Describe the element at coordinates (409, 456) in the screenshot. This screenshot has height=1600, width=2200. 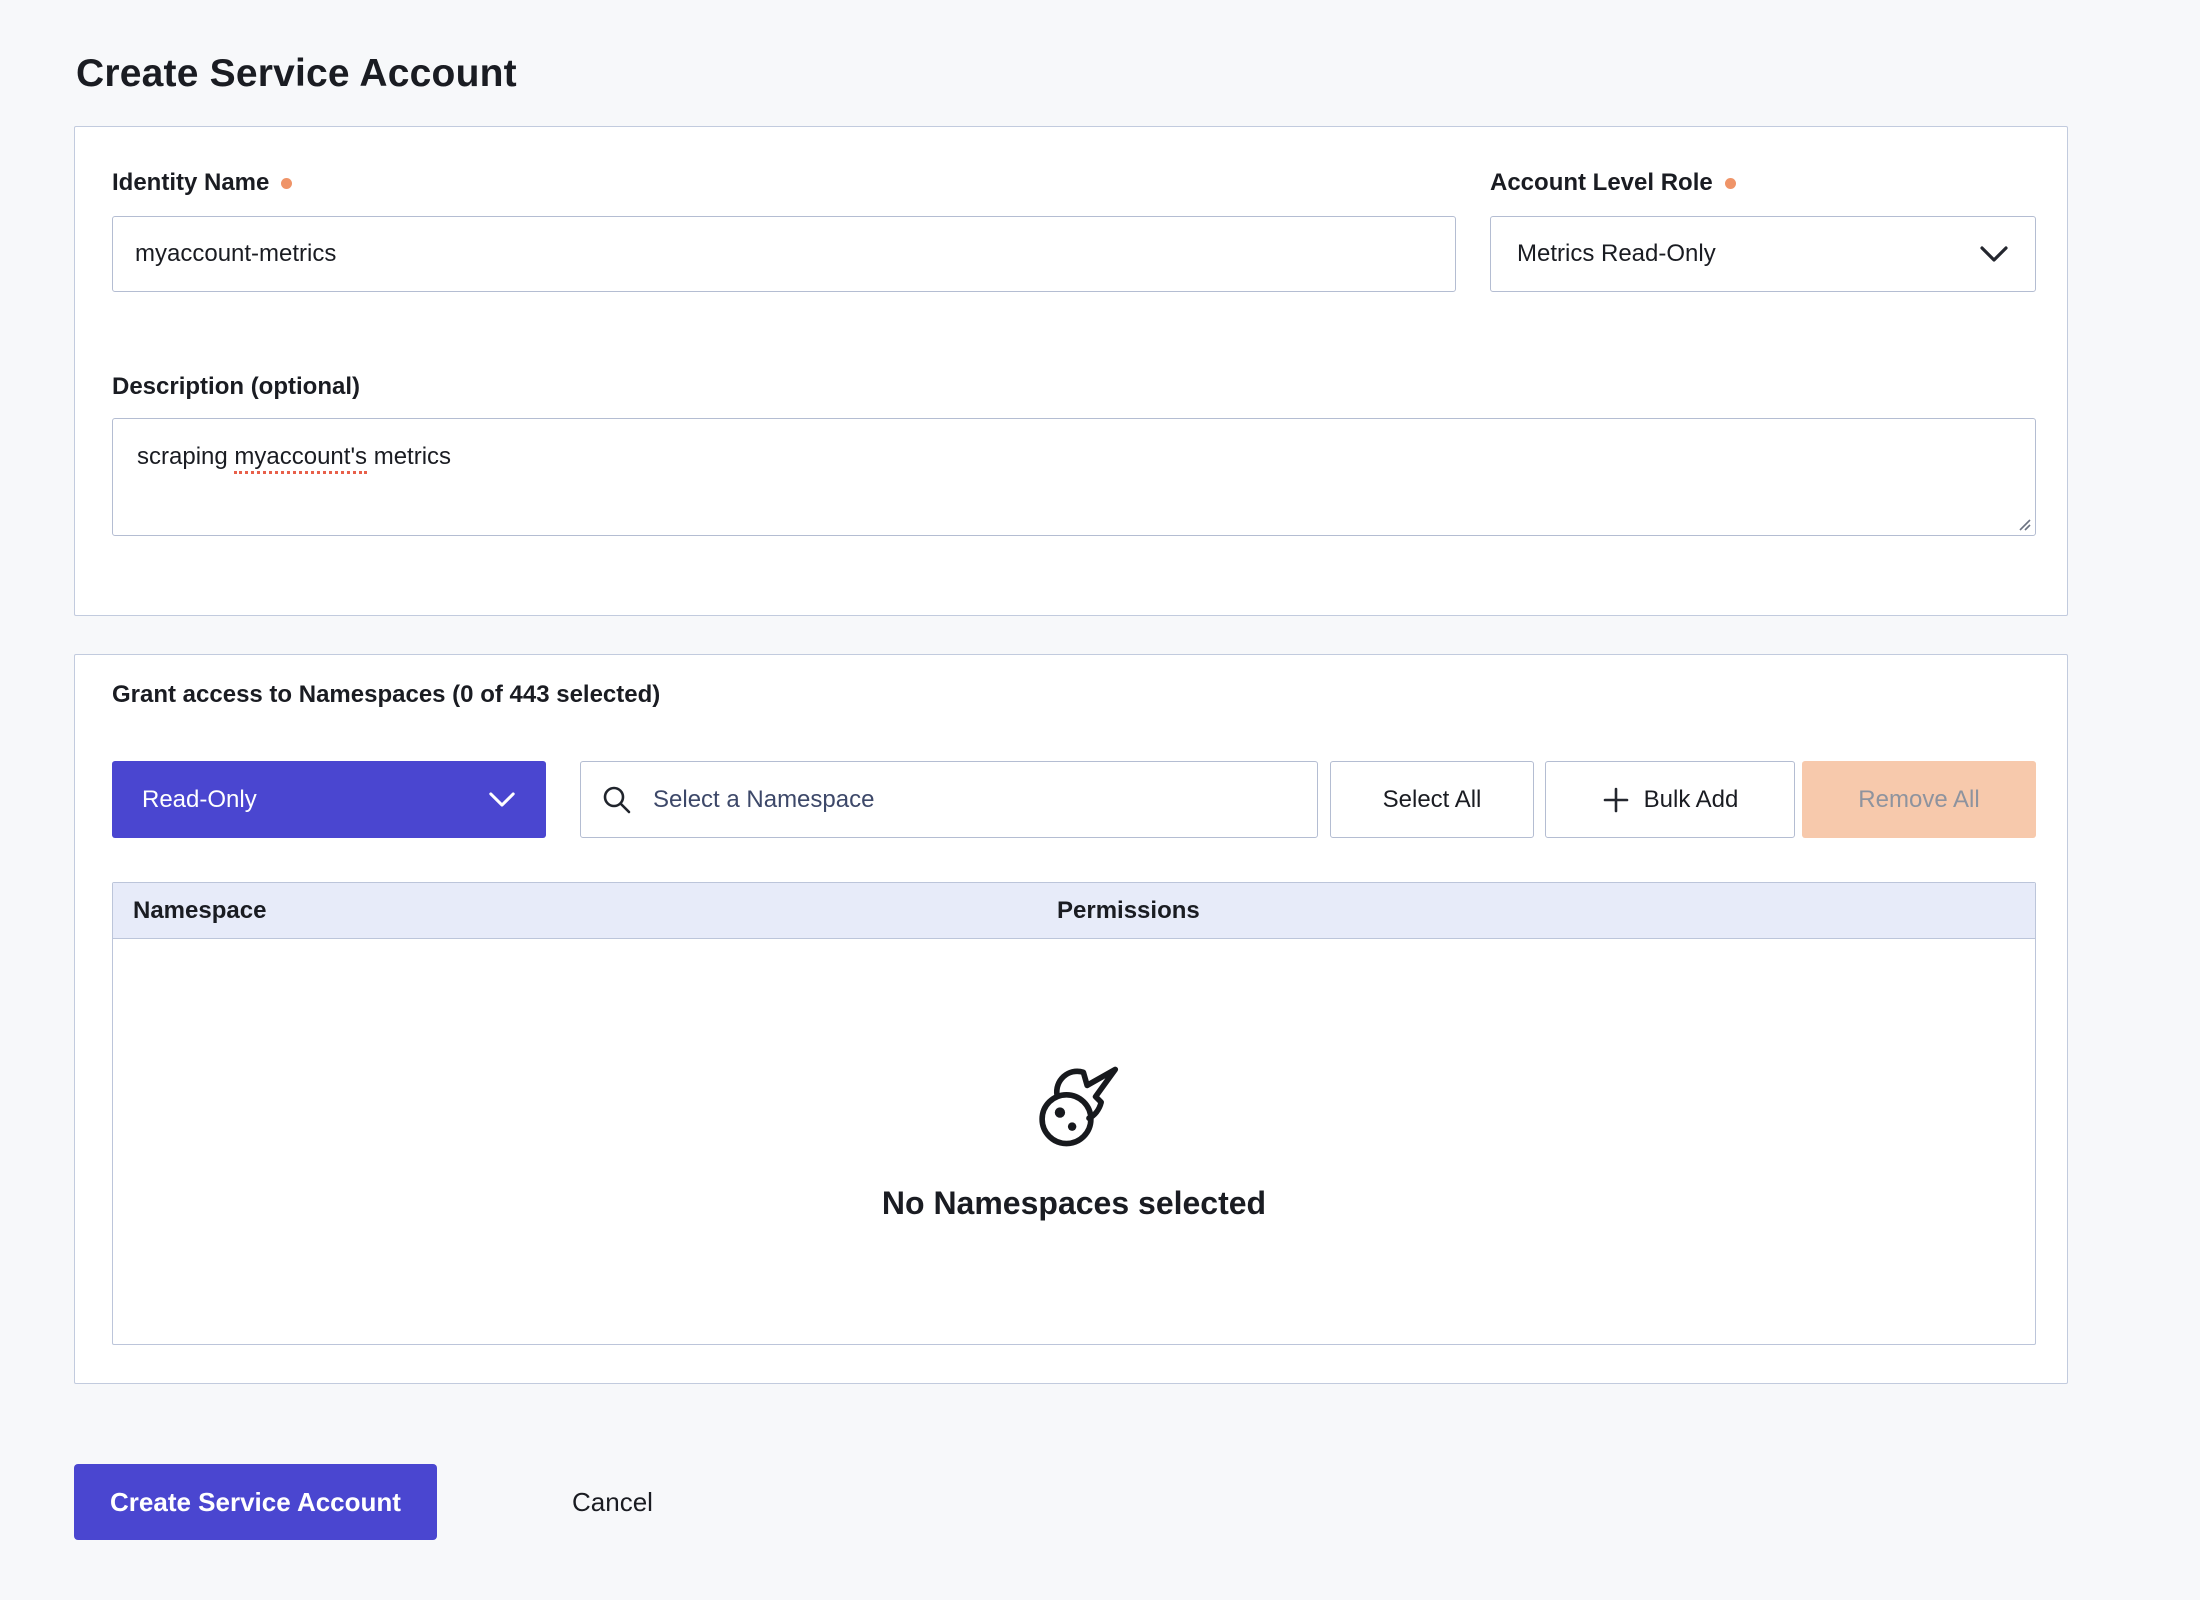
I see `description-text: metrics` at that location.